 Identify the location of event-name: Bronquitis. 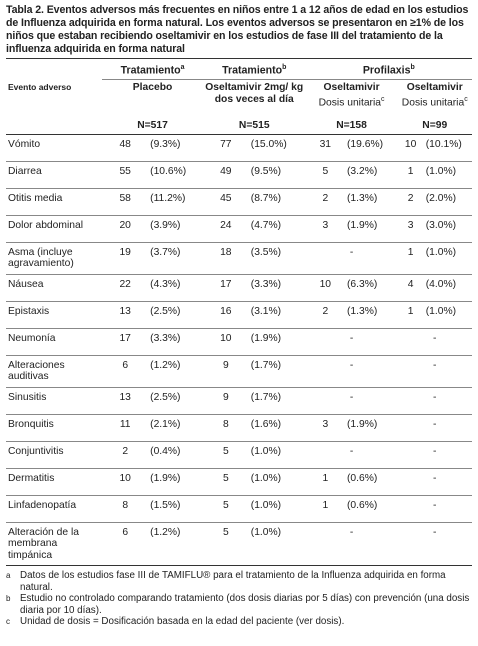
(54, 428).